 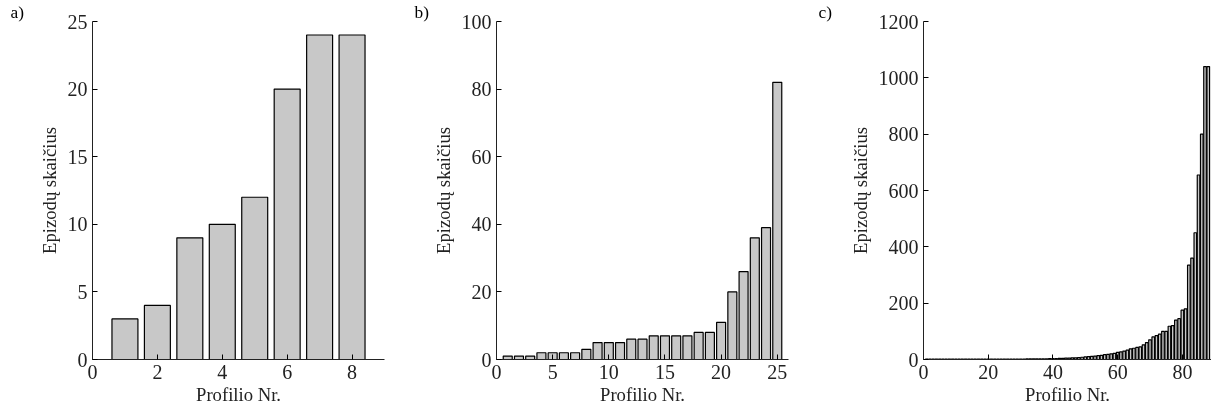 I want to click on y-tick-label: 10, so click(x=77, y=224).